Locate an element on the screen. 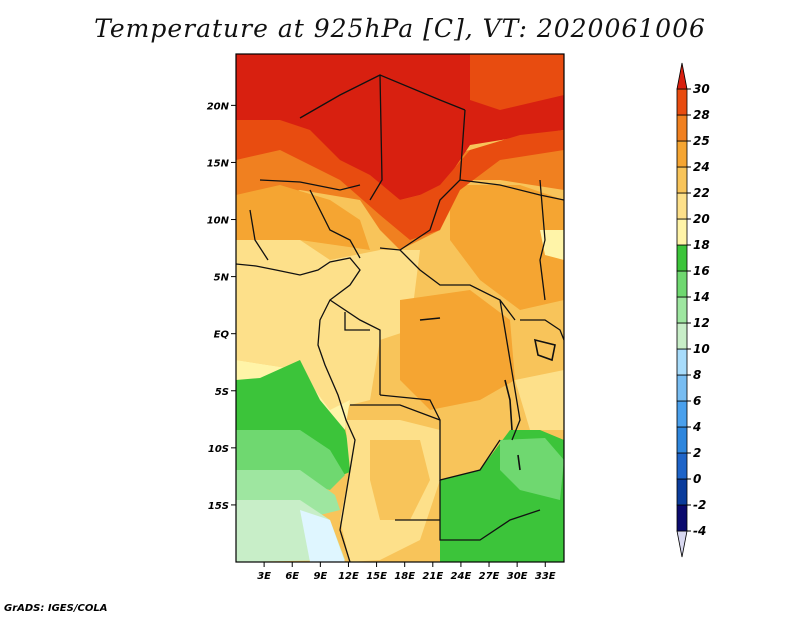 The width and height of the screenshot is (800, 618). colorbar-tick-label: 2 is located at coordinates (697, 453).